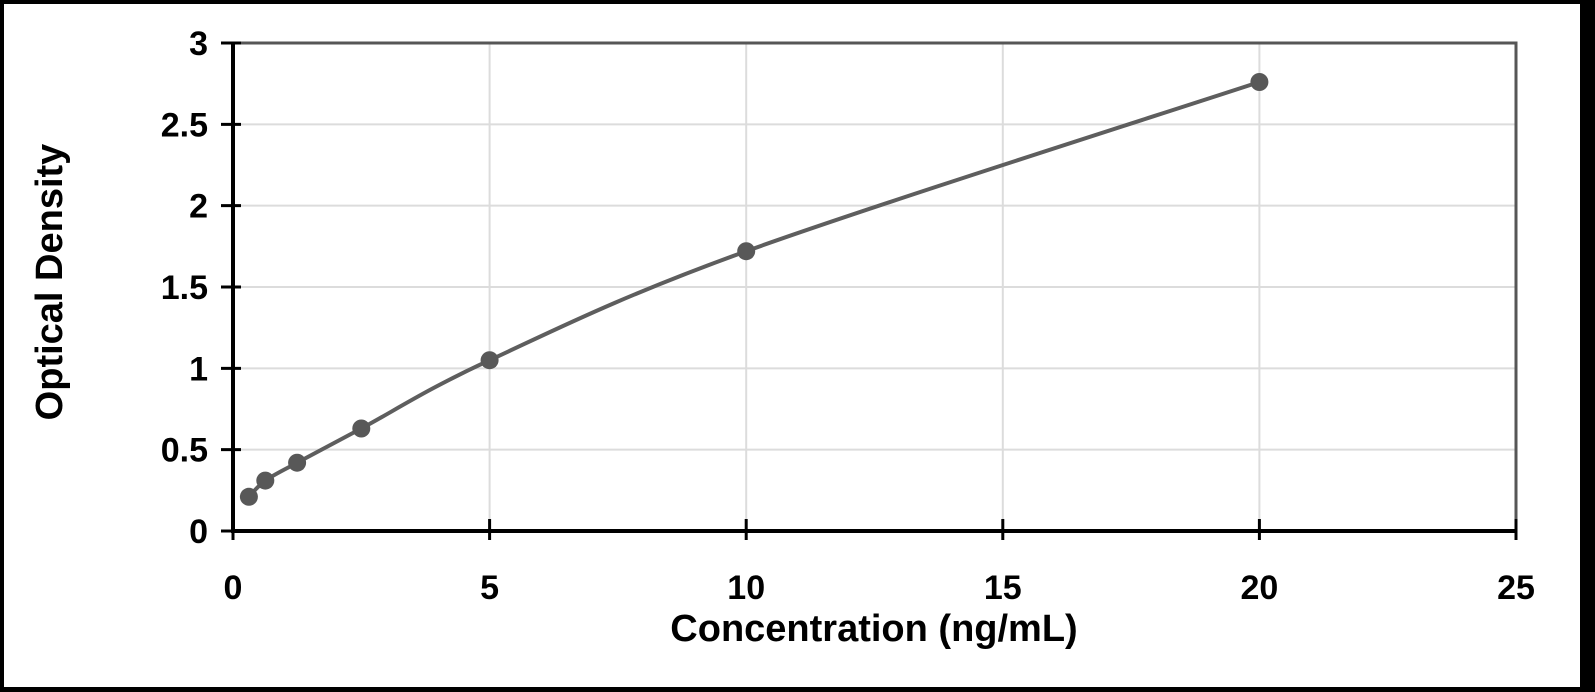 The width and height of the screenshot is (1595, 692). I want to click on y-tick-label: 2.5, so click(184, 125).